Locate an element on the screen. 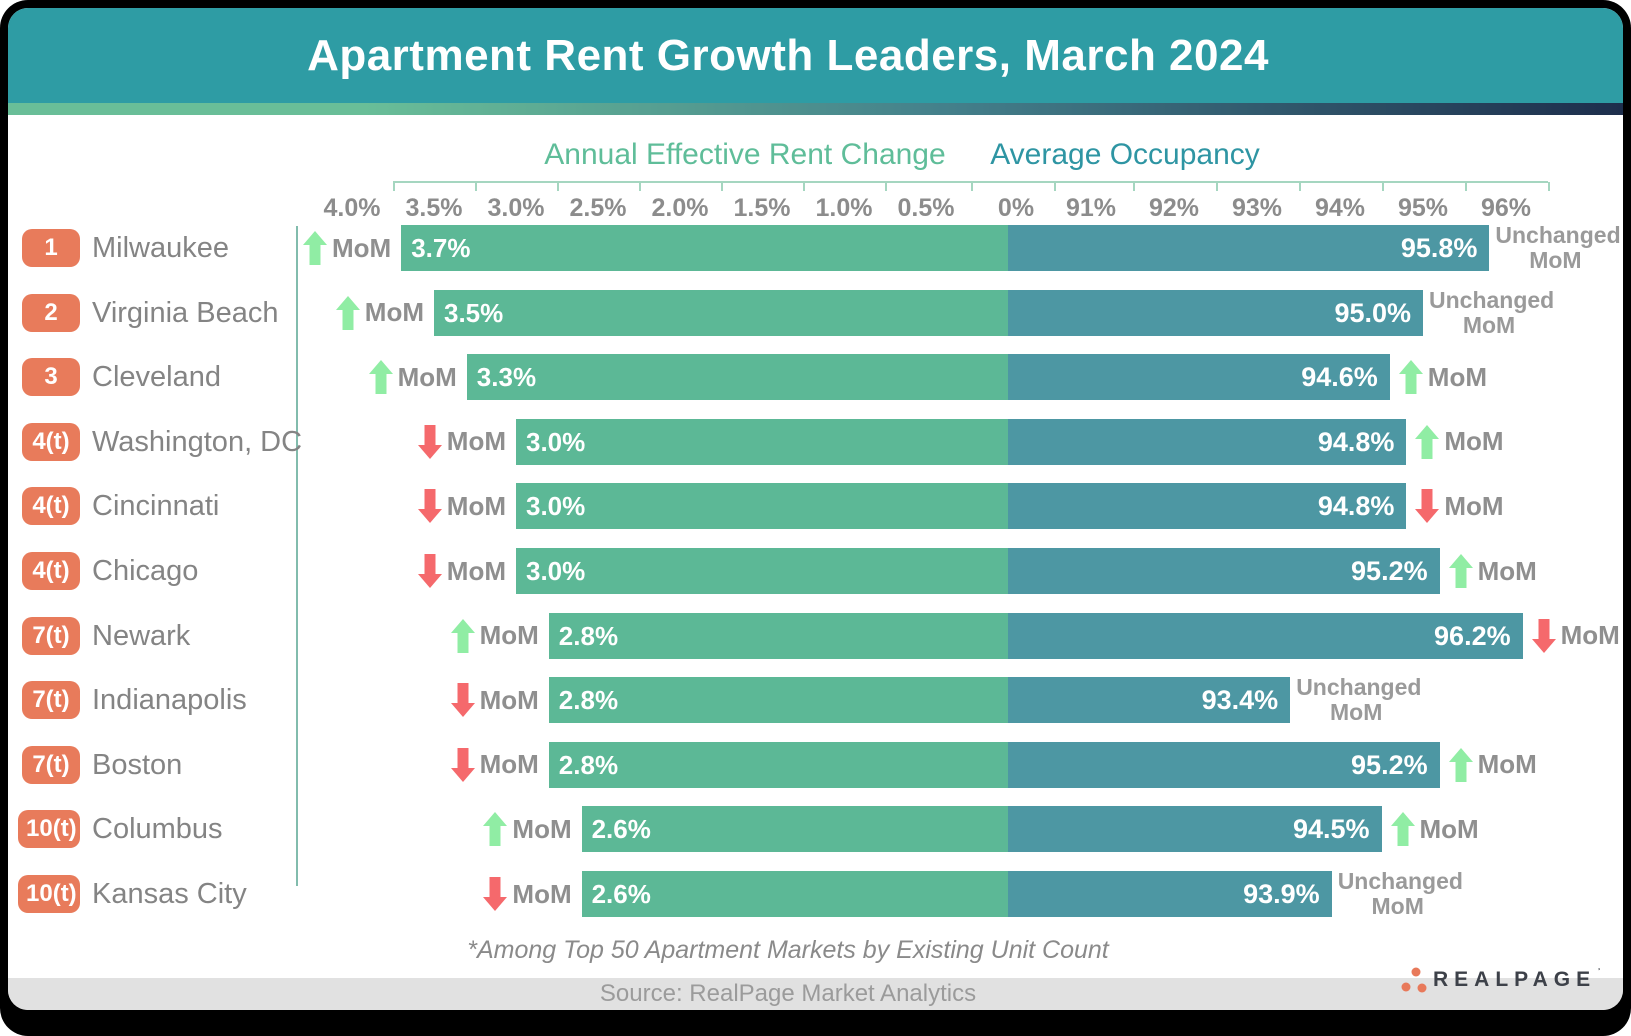 The image size is (1631, 1036). axis-tick-label: 96% is located at coordinates (1506, 208).